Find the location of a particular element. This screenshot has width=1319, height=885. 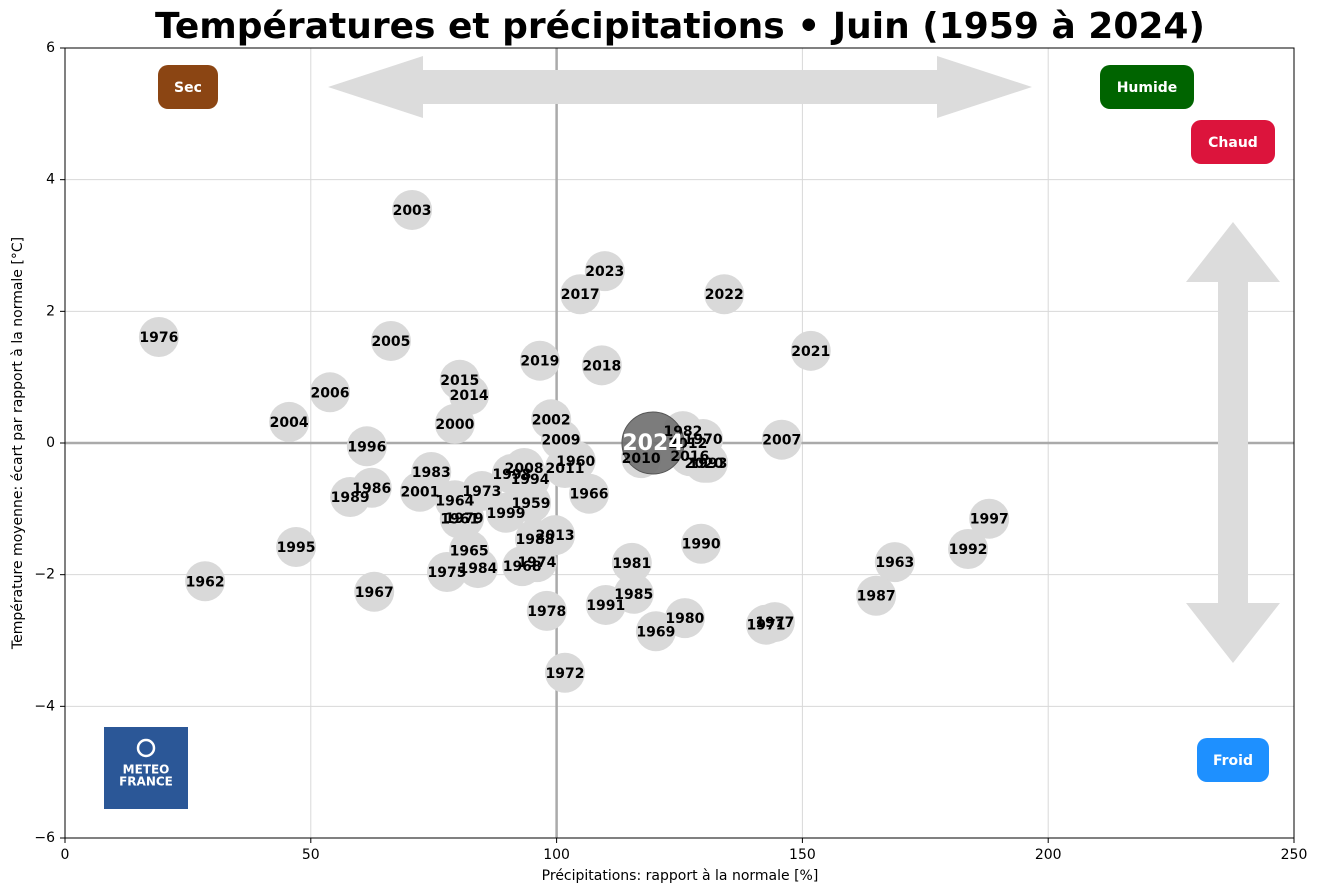

point-label: 2023 is located at coordinates (604, 272).